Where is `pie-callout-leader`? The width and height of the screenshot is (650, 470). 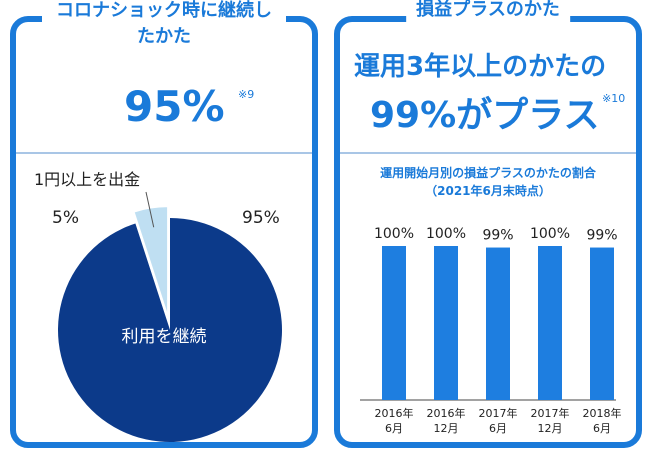
pie-callout-leader is located at coordinates (150, 209).